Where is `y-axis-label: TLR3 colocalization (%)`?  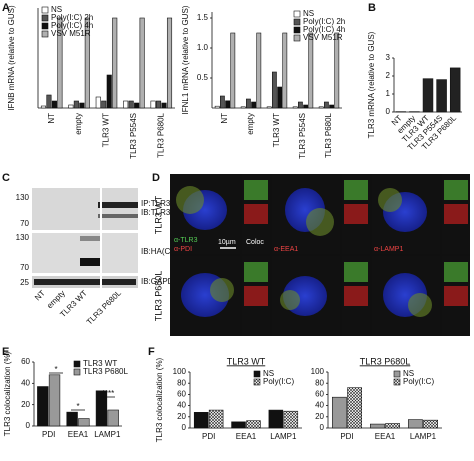 y-axis-label: TLR3 colocalization (%) is located at coordinates (159, 399).